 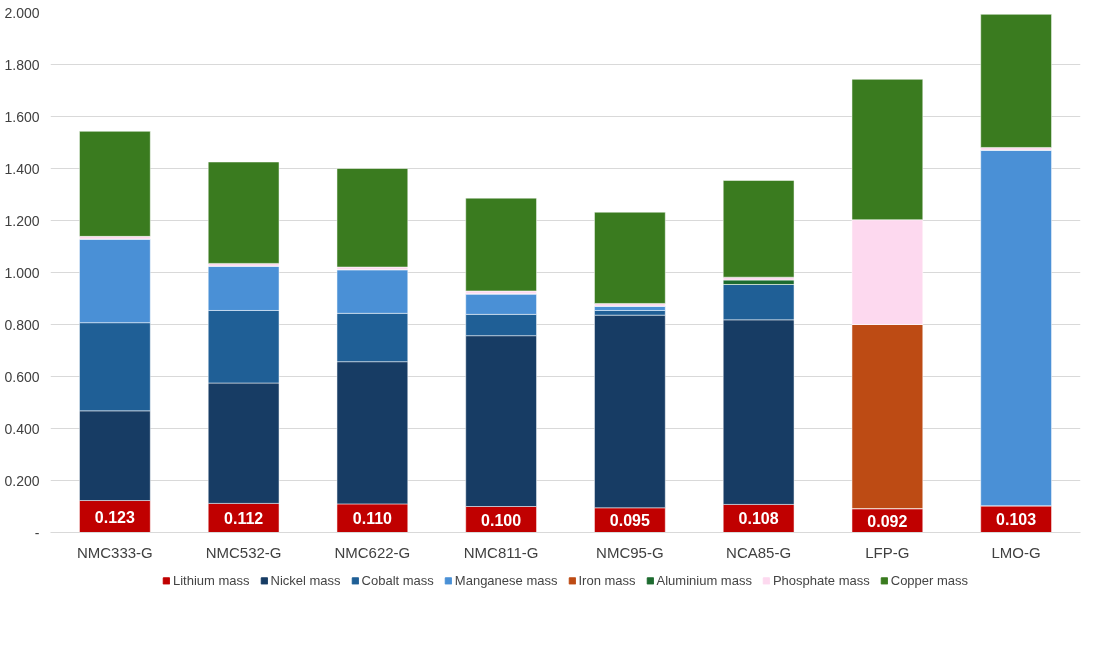 I want to click on data-label: 0.092, so click(x=887, y=521).